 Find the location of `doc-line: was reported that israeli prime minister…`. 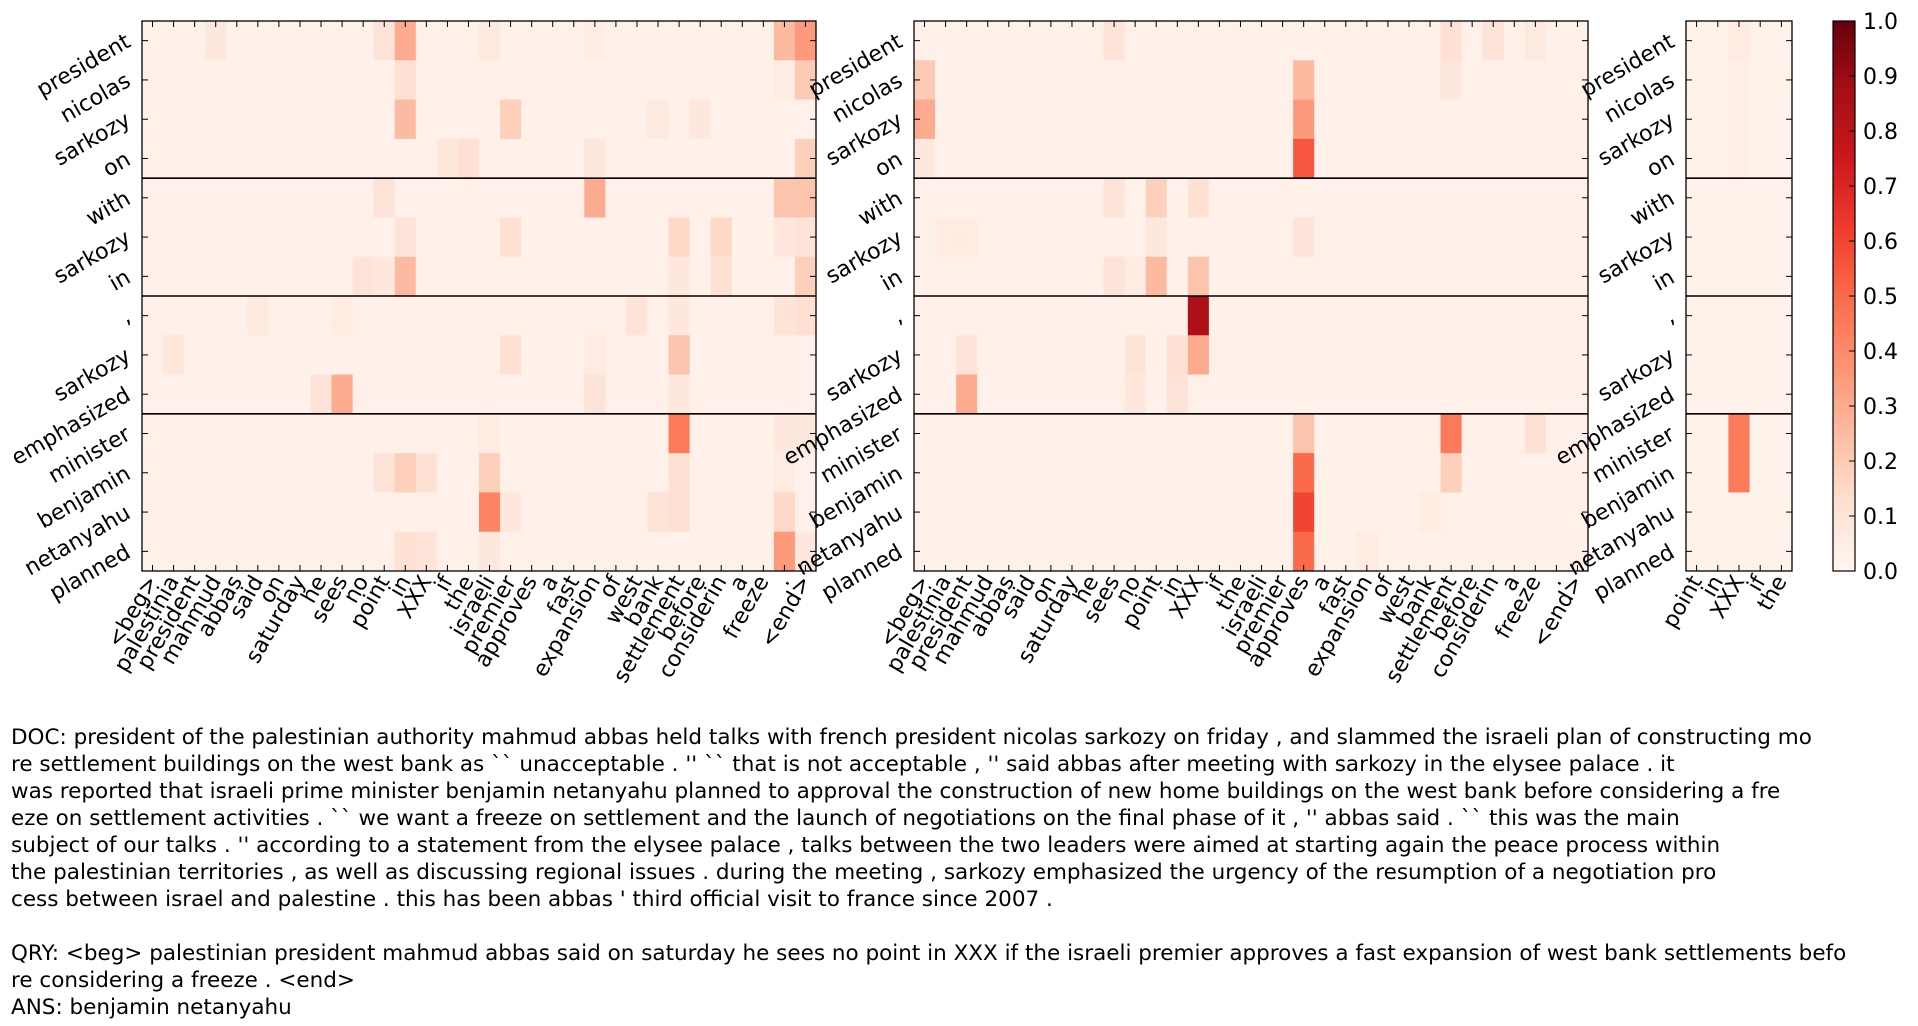

doc-line: was reported that israeli prime minister… is located at coordinates (896, 791).